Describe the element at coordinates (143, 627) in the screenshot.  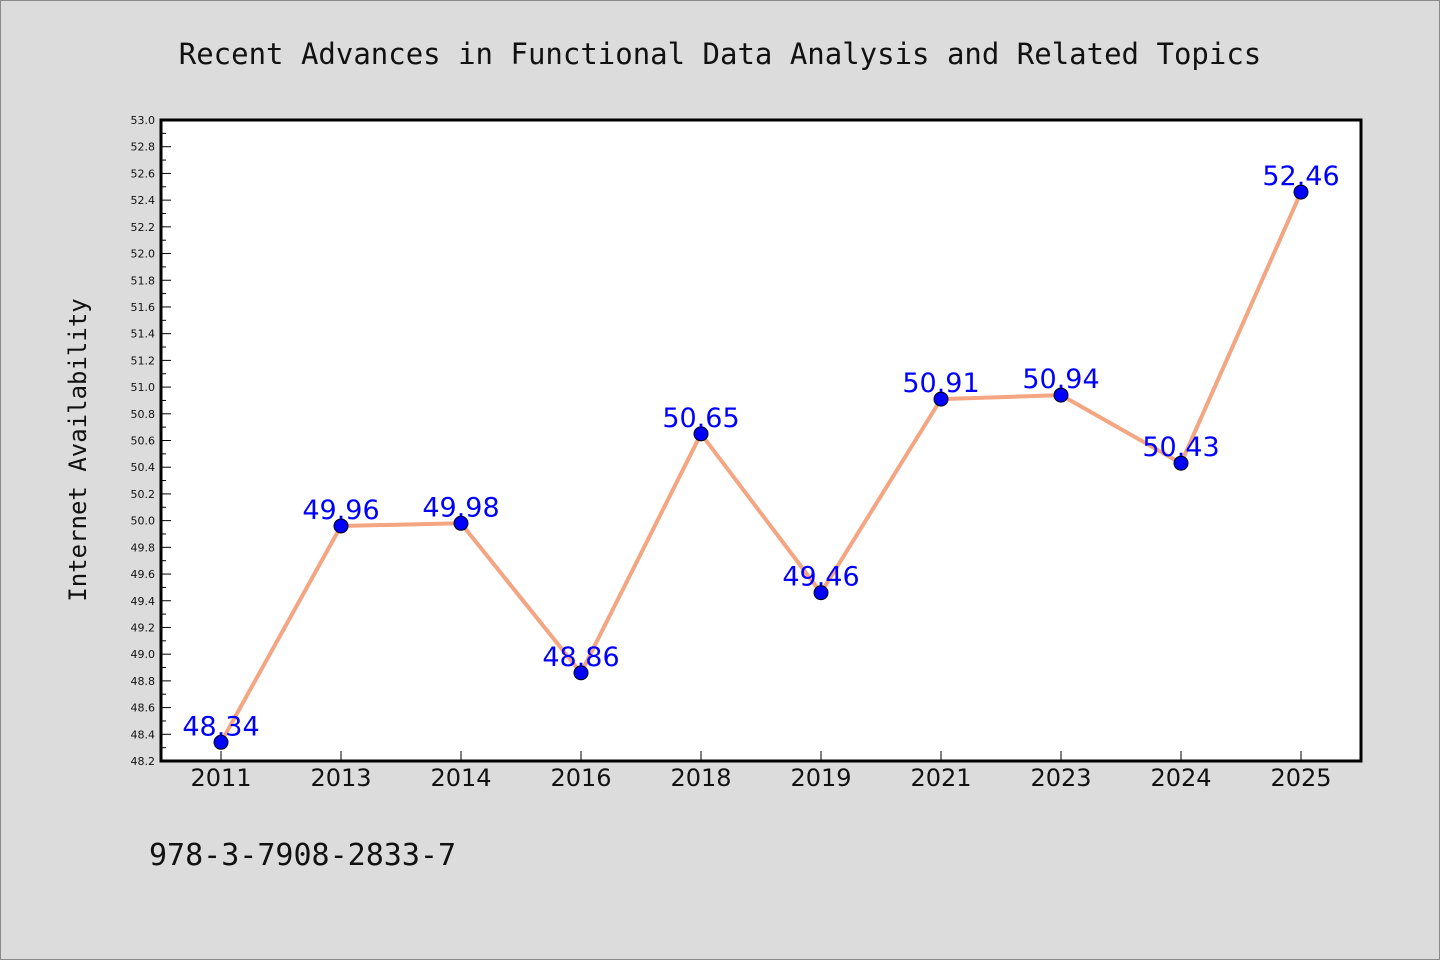
I see `y-tick-label: 49.2` at that location.